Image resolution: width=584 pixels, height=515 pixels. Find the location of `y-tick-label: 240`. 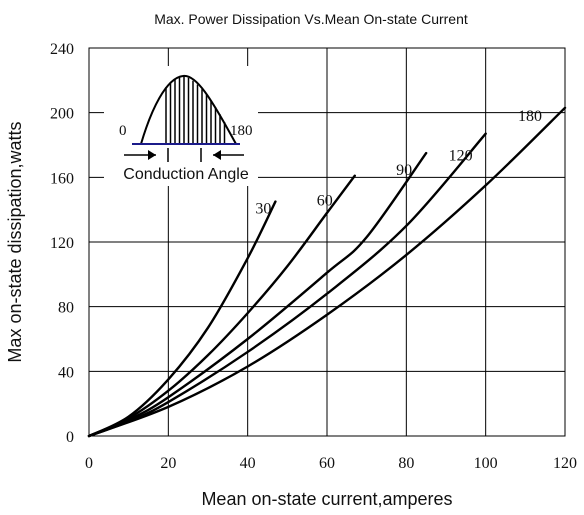

y-tick-label: 240 is located at coordinates (62, 49).